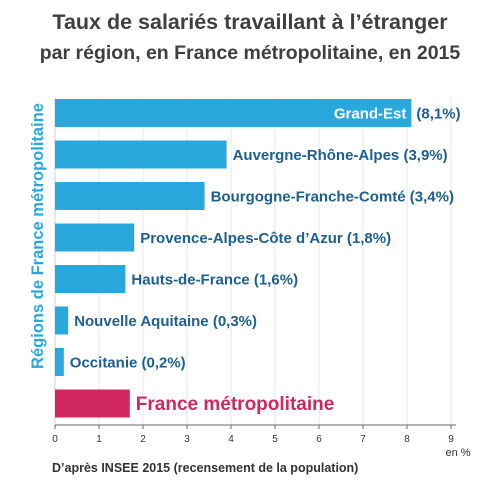 Image resolution: width=500 pixels, height=489 pixels. I want to click on bar-label-0-name: Grand-Est, so click(370, 114).